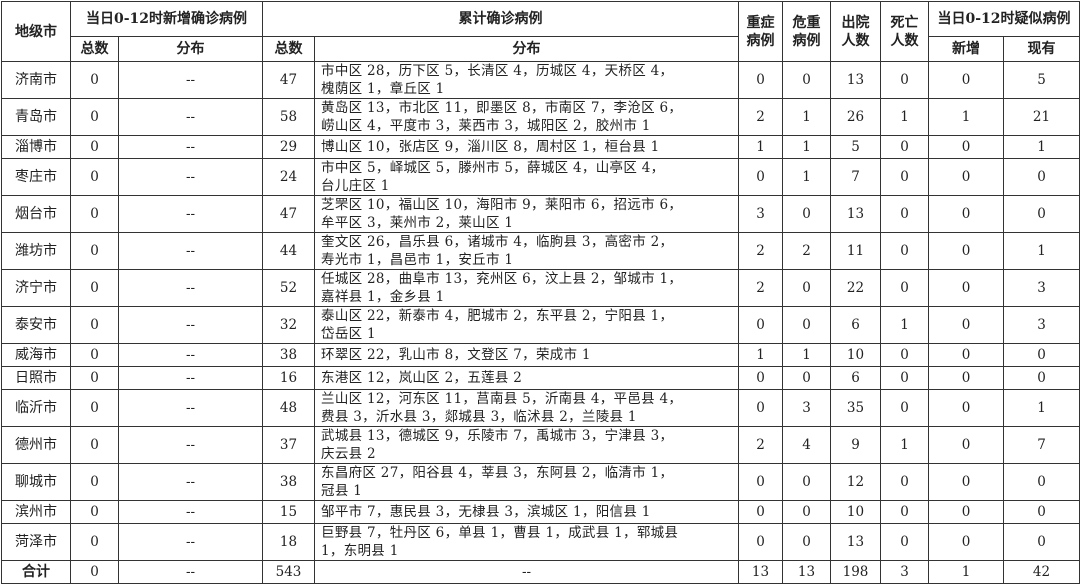  What do you see at coordinates (501, 19) in the screenshot?
I see `header-cumulative-confirmed: 累计确诊病例` at bounding box center [501, 19].